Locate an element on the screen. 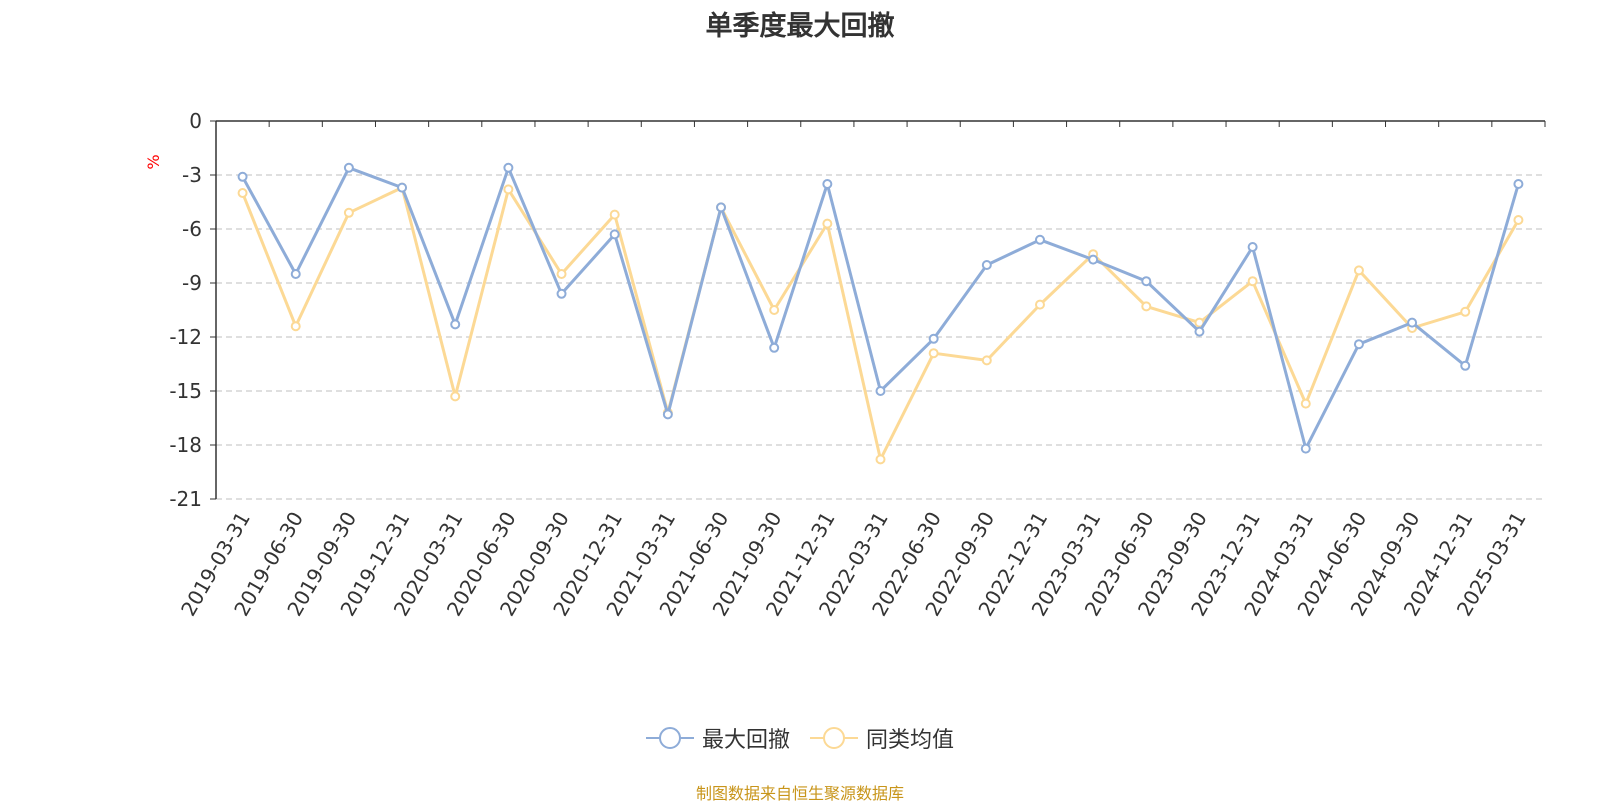 This screenshot has width=1600, height=804. y-tick-label: -15 is located at coordinates (185, 391).